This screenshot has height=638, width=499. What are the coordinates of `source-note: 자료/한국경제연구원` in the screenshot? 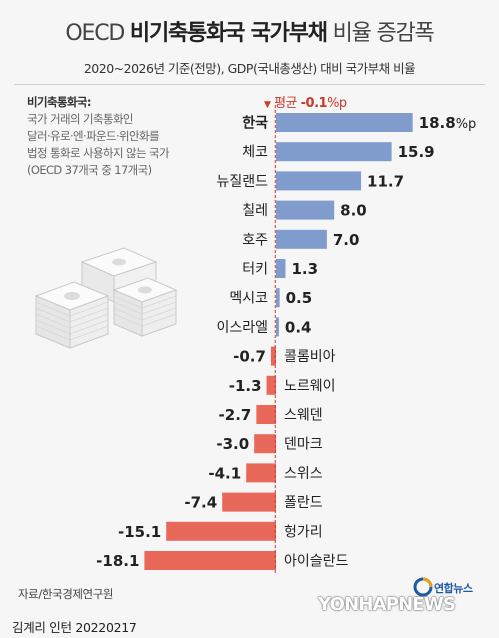 It's located at (66, 594).